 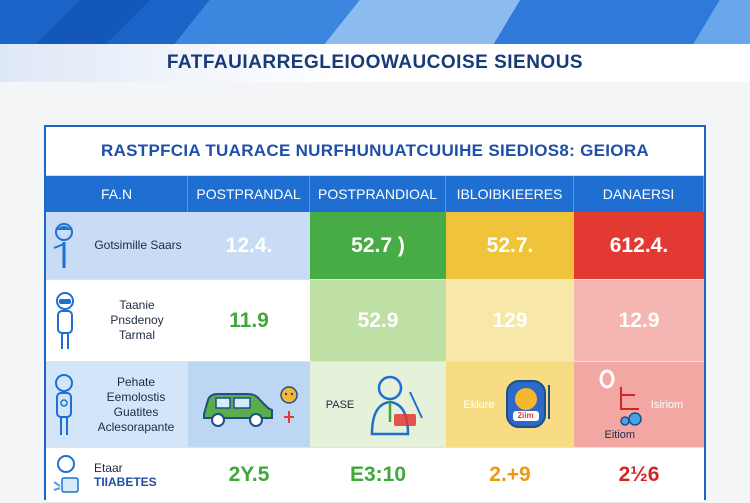 What do you see at coordinates (125, 482) in the screenshot?
I see `row-label-line: TIIABETES` at bounding box center [125, 482].